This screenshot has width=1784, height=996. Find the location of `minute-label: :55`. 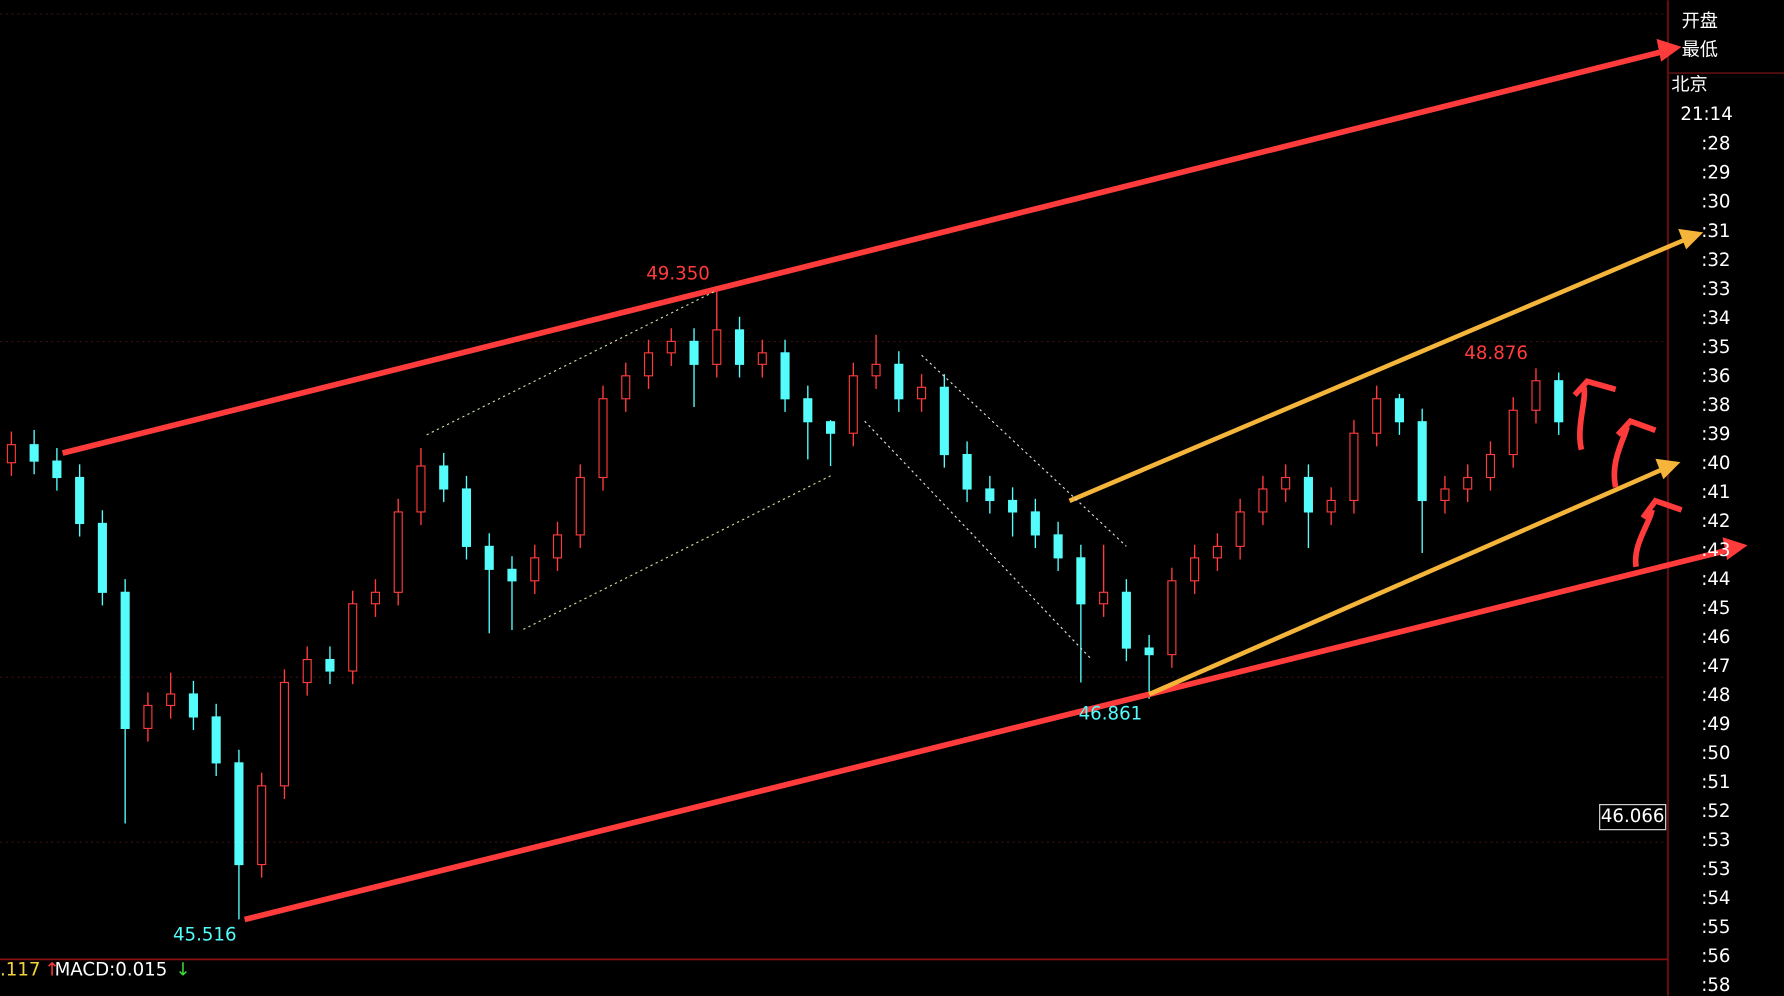

minute-label: :55 is located at coordinates (1715, 927).